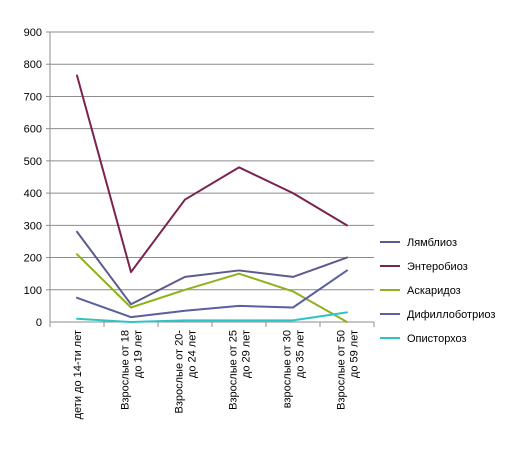 Image resolution: width=516 pixels, height=469 pixels. Describe the element at coordinates (288, 369) in the screenshot. I see `x-tick-label-line: взрослые от 30` at that location.